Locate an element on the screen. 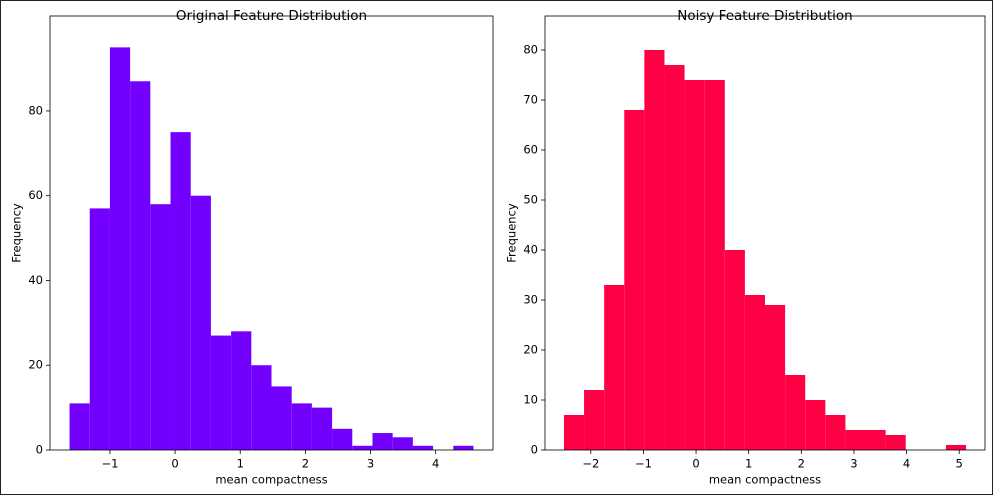 This screenshot has height=495, width=993. chart-title: Original Feature Distribution is located at coordinates (271, 16).